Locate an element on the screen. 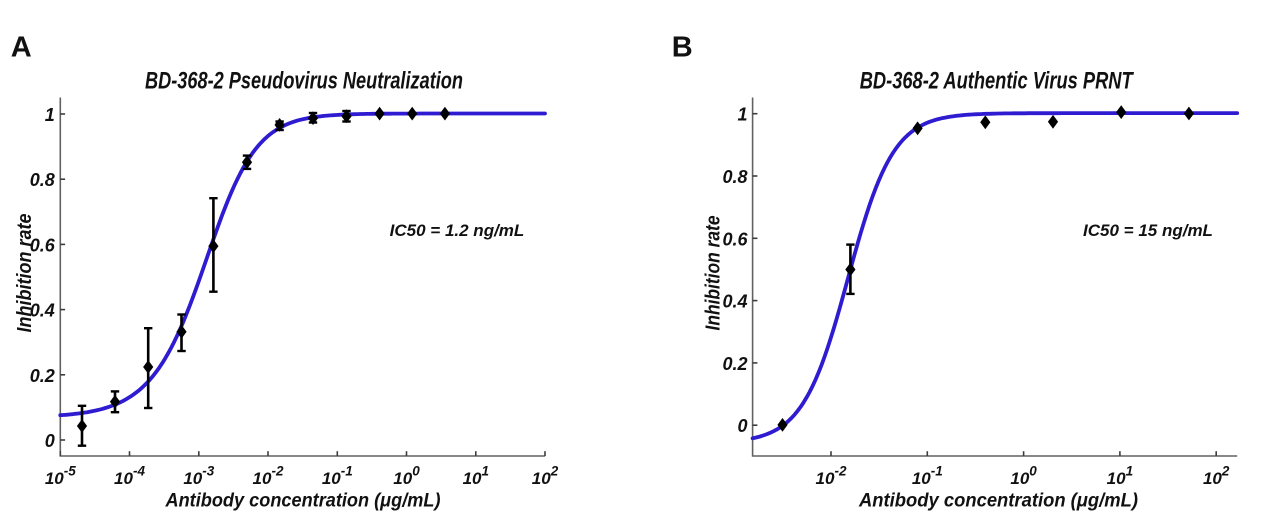  svg-text: IC50 = 15 ng/mL is located at coordinates (1148, 230).